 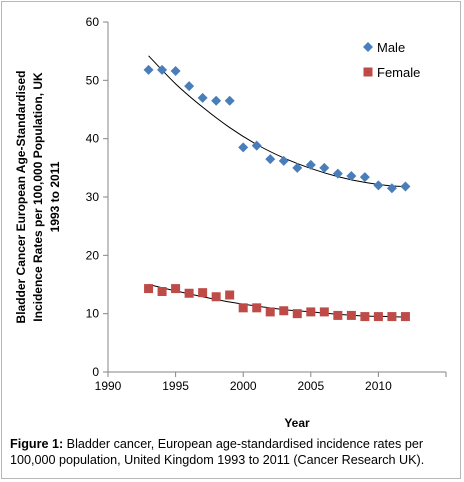 I want to click on x-tick-label: 2000, so click(x=243, y=386).